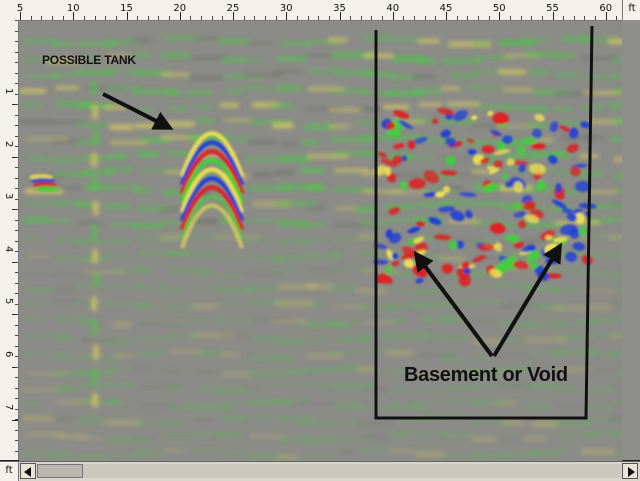 This screenshot has width=640, height=481. What do you see at coordinates (9, 246) in the screenshot?
I see `vertical-depth-ruler: 1 2 3 4 5 6 7` at bounding box center [9, 246].